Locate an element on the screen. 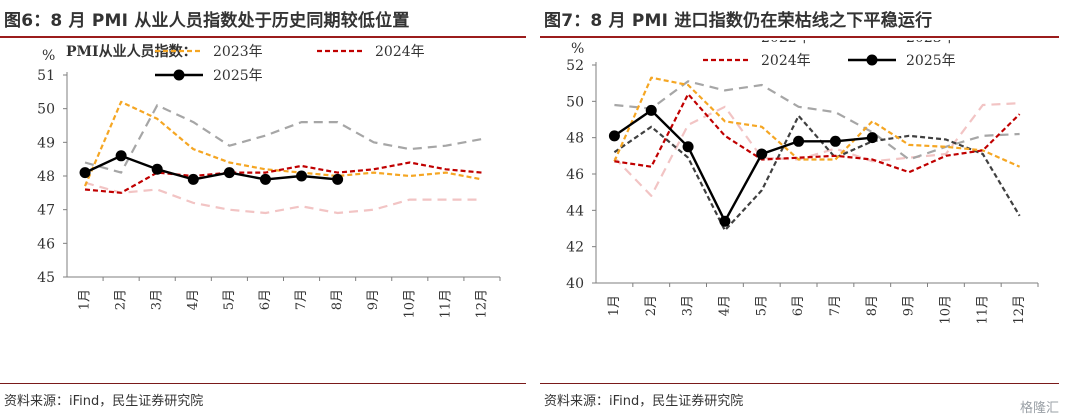 This screenshot has height=420, width=1065. y-tick-label-47: 47 is located at coordinates (46, 211).